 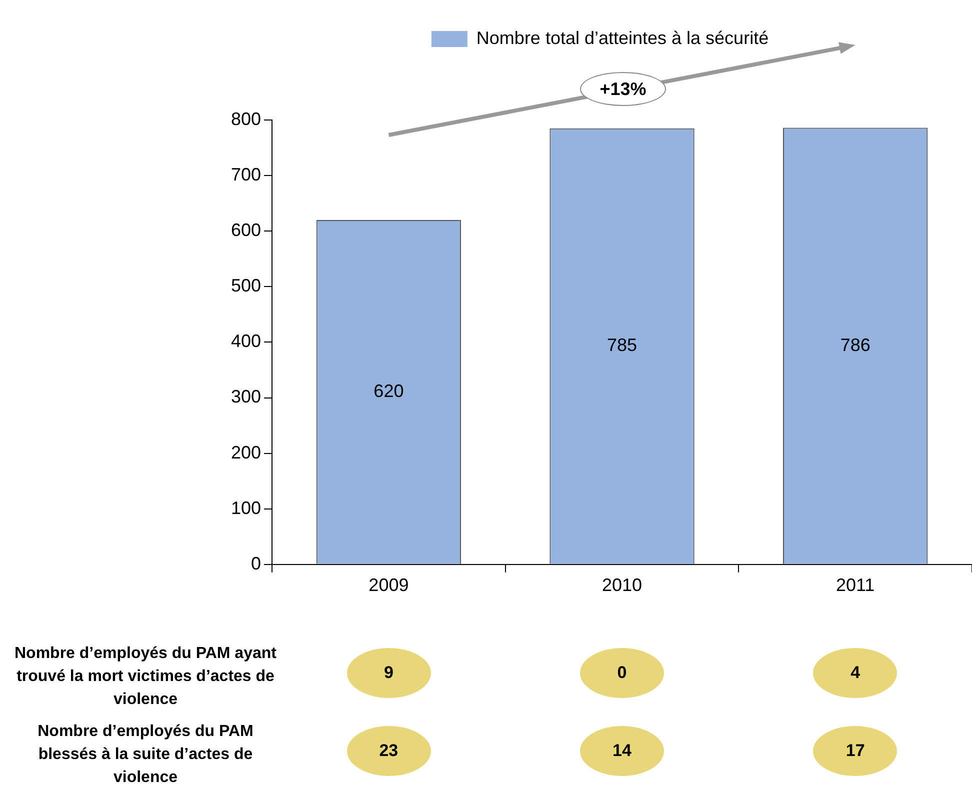 I want to click on x-tick-label: 2009, so click(x=388, y=585).